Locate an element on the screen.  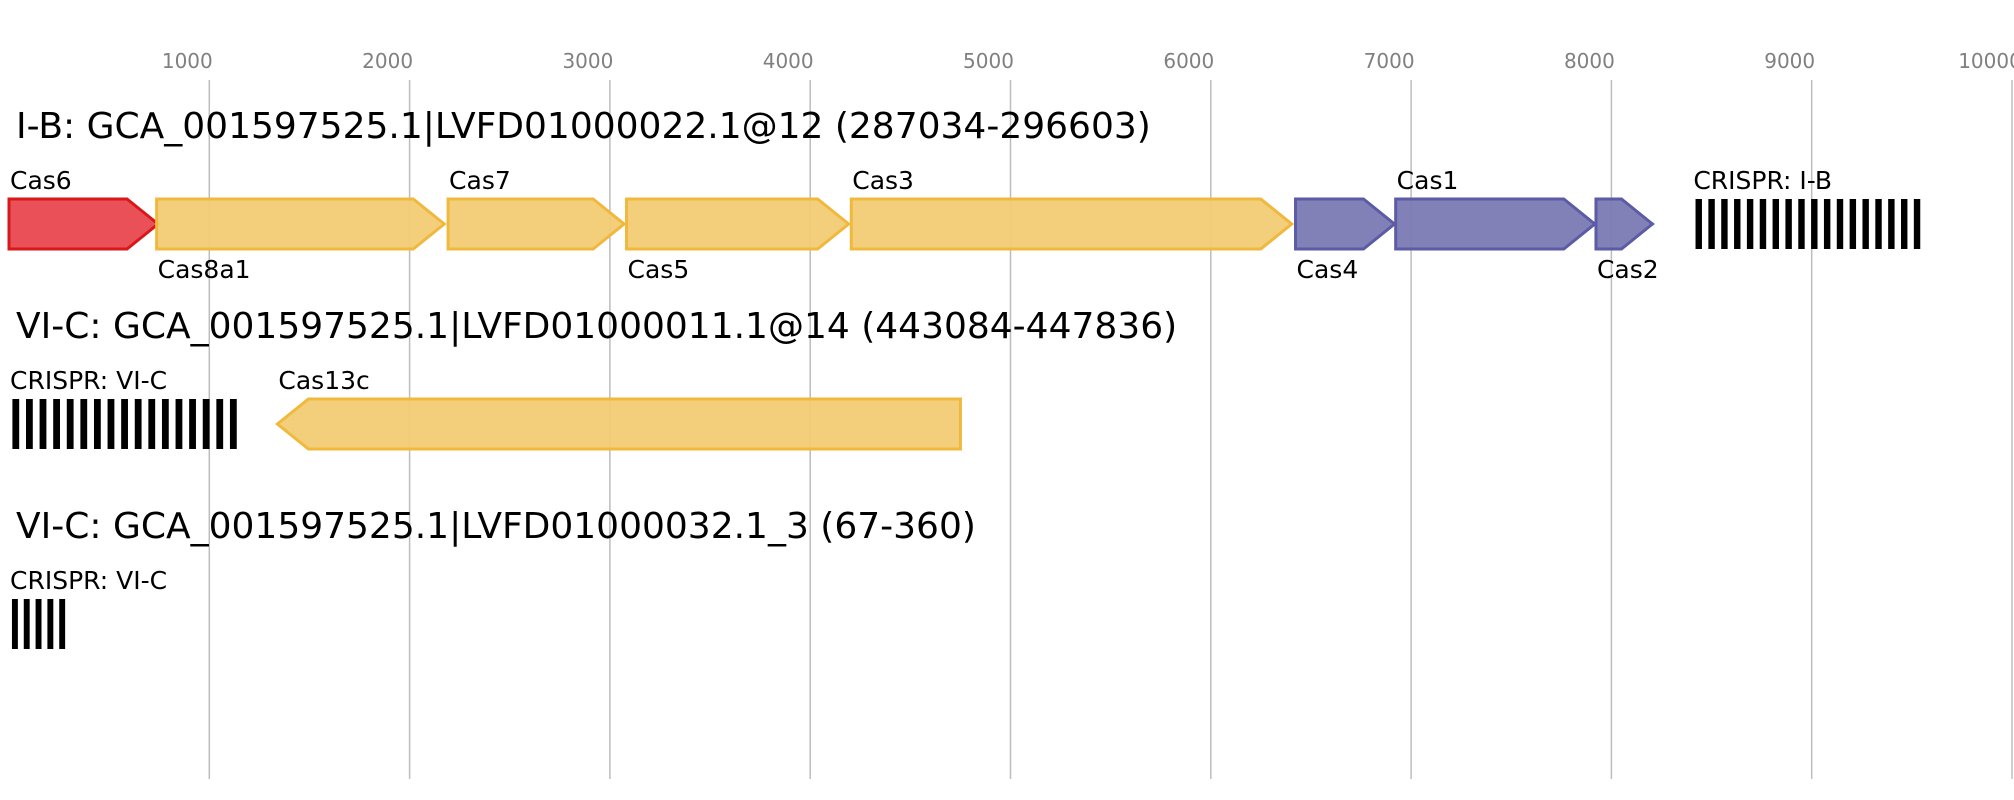
x-tick-label: 3000 is located at coordinates (587, 61).